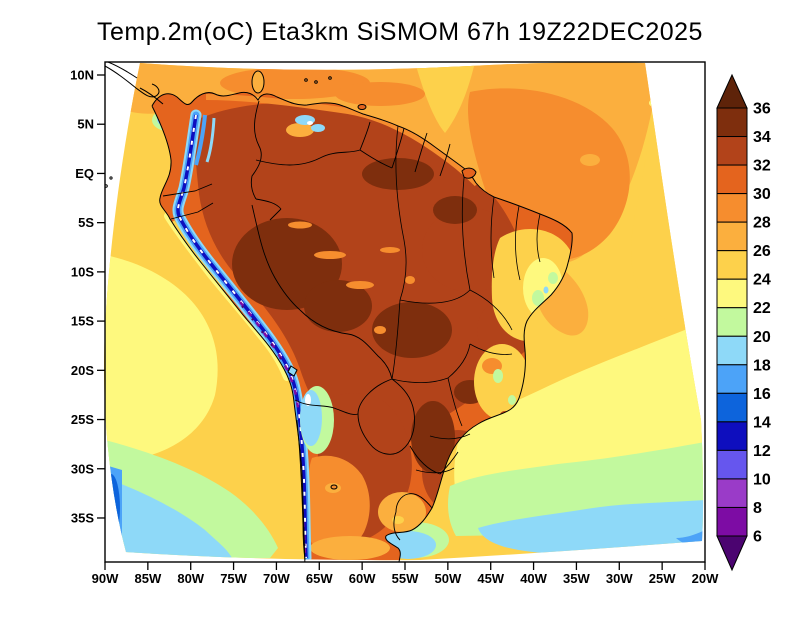 The width and height of the screenshot is (800, 618). I want to click on border-ven-bra, so click(308, 157).